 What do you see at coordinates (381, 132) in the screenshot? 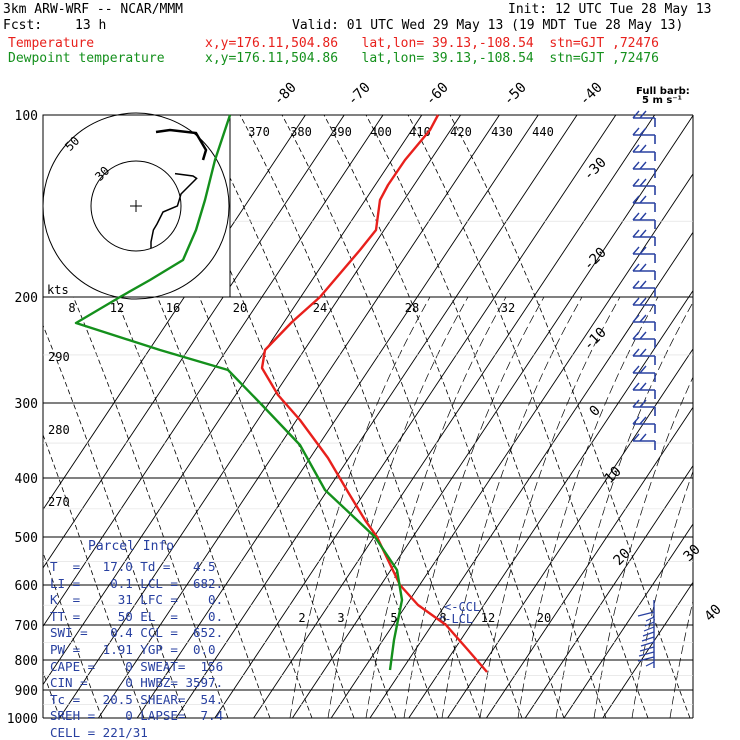
I see `theta-label: 400` at bounding box center [381, 132].